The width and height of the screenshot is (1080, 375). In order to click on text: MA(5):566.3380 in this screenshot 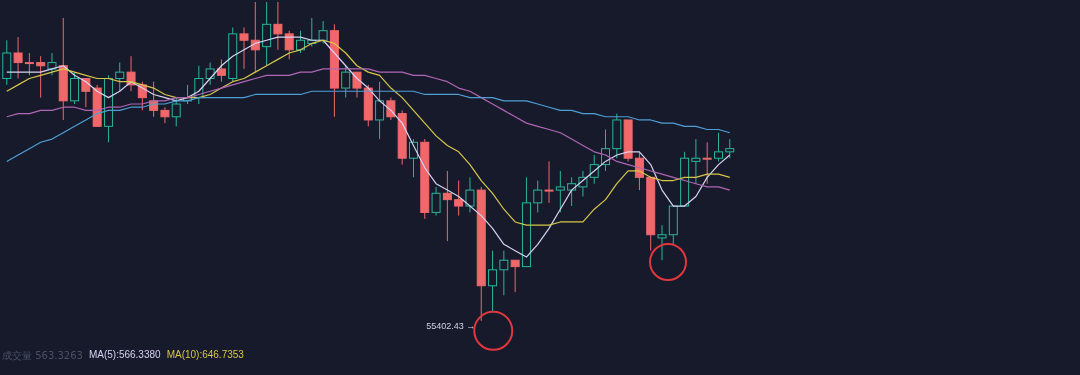, I will do `click(124, 355)`.